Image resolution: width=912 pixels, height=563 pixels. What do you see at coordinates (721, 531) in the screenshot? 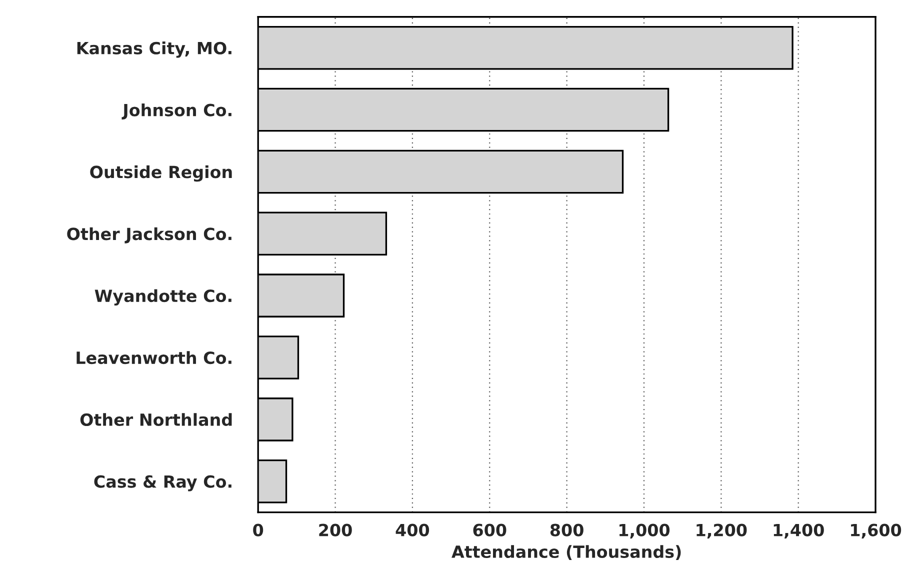
I see `x-tick-label: 1,200` at bounding box center [721, 531].